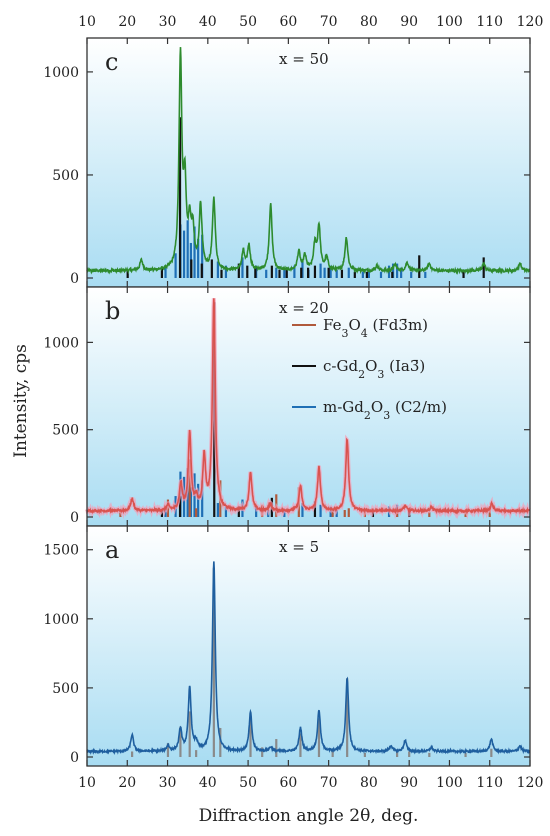  What do you see at coordinates (375, 328) in the screenshot?
I see `legend-label: Fe3O4 (Fd3̄m)` at bounding box center [375, 328].